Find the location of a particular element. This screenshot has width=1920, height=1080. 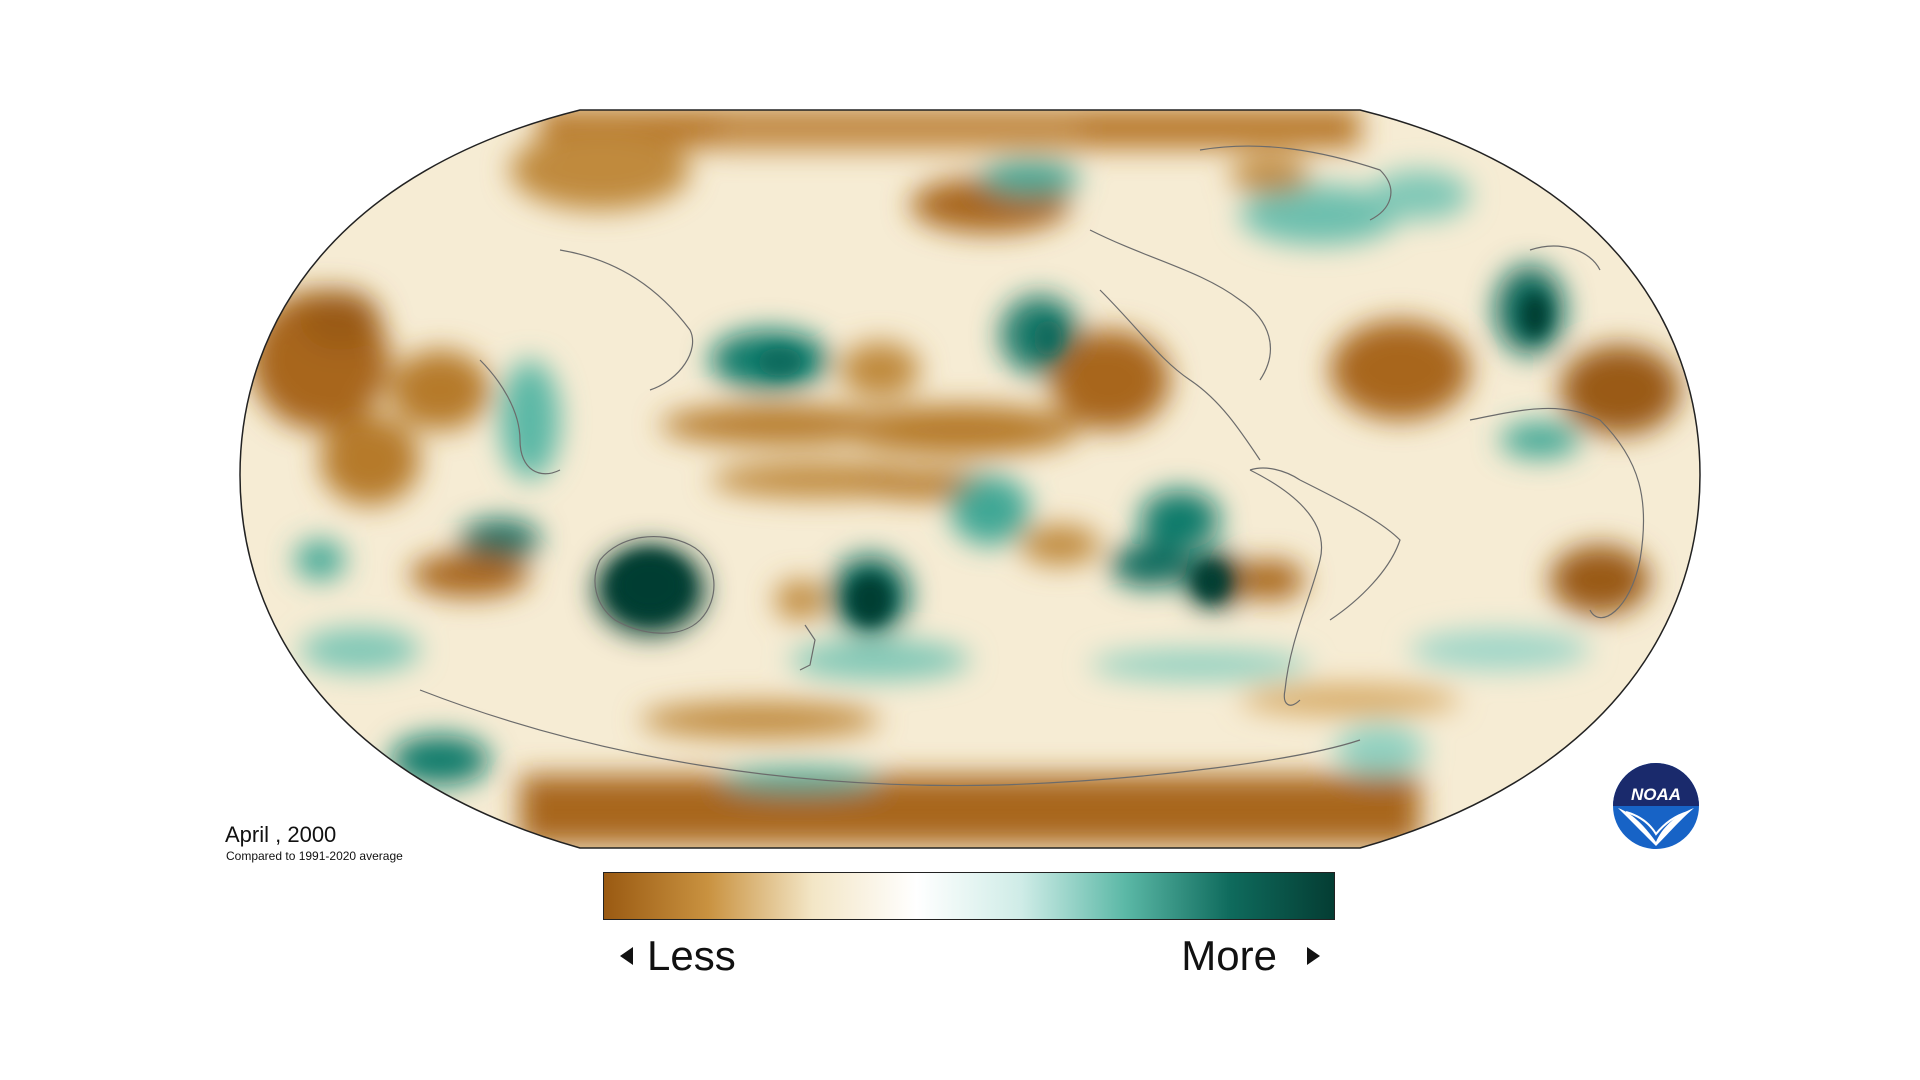

legend-less-label: Less is located at coordinates (691, 955).